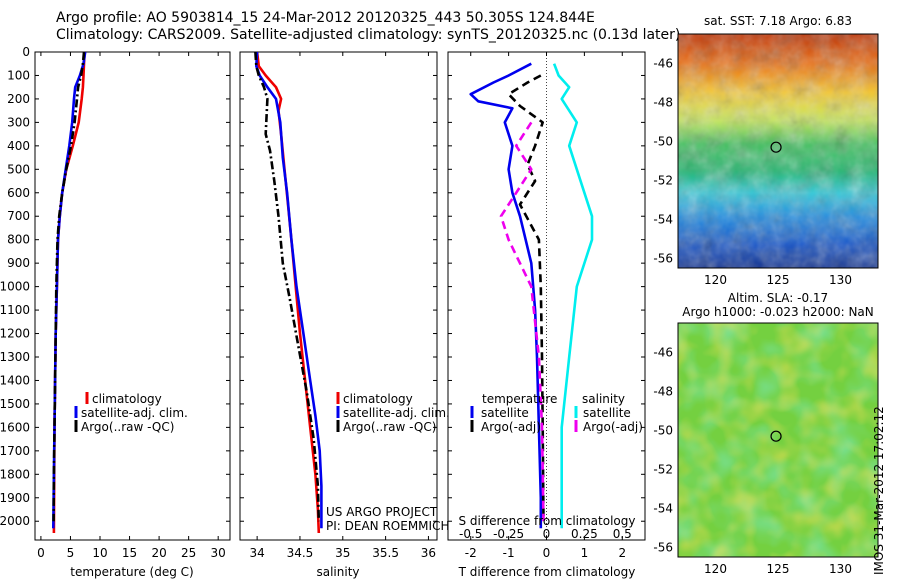 The height and width of the screenshot is (580, 900). What do you see at coordinates (18, 193) in the screenshot?
I see `y-tick-label: 600` at bounding box center [18, 193].